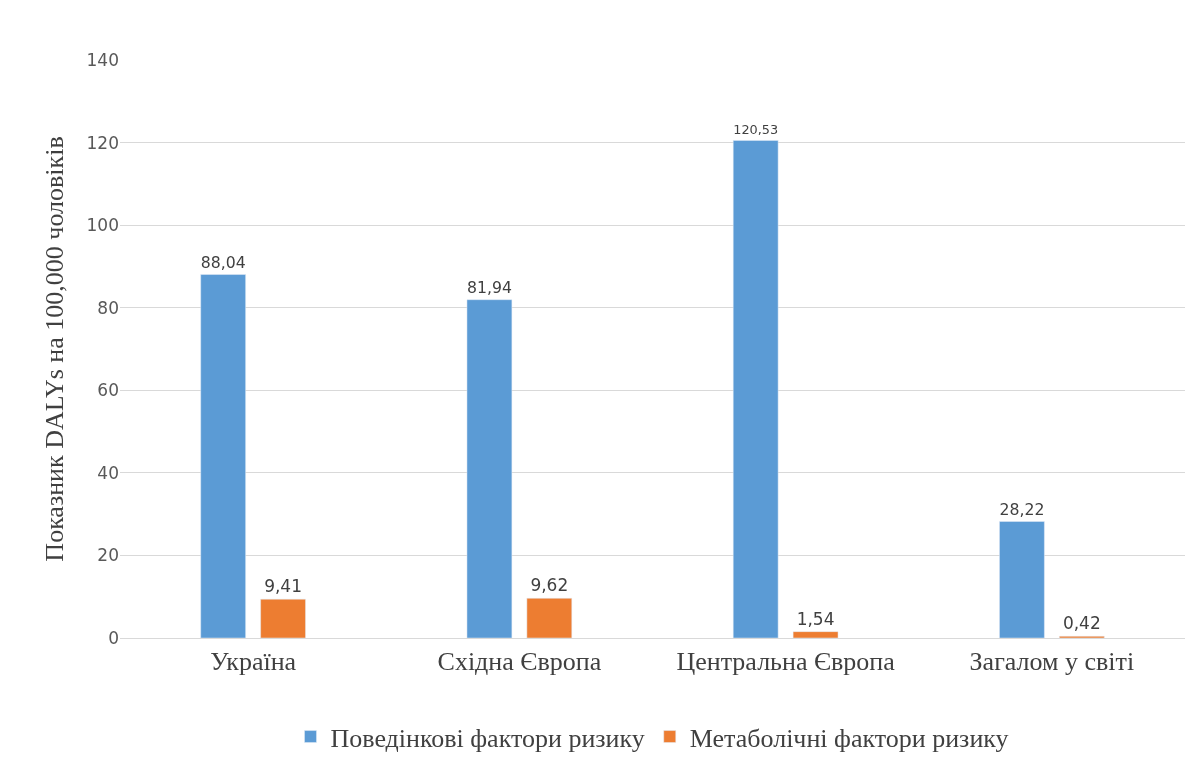  Describe the element at coordinates (102, 225) in the screenshot. I see `y-tick-label: 100` at that location.